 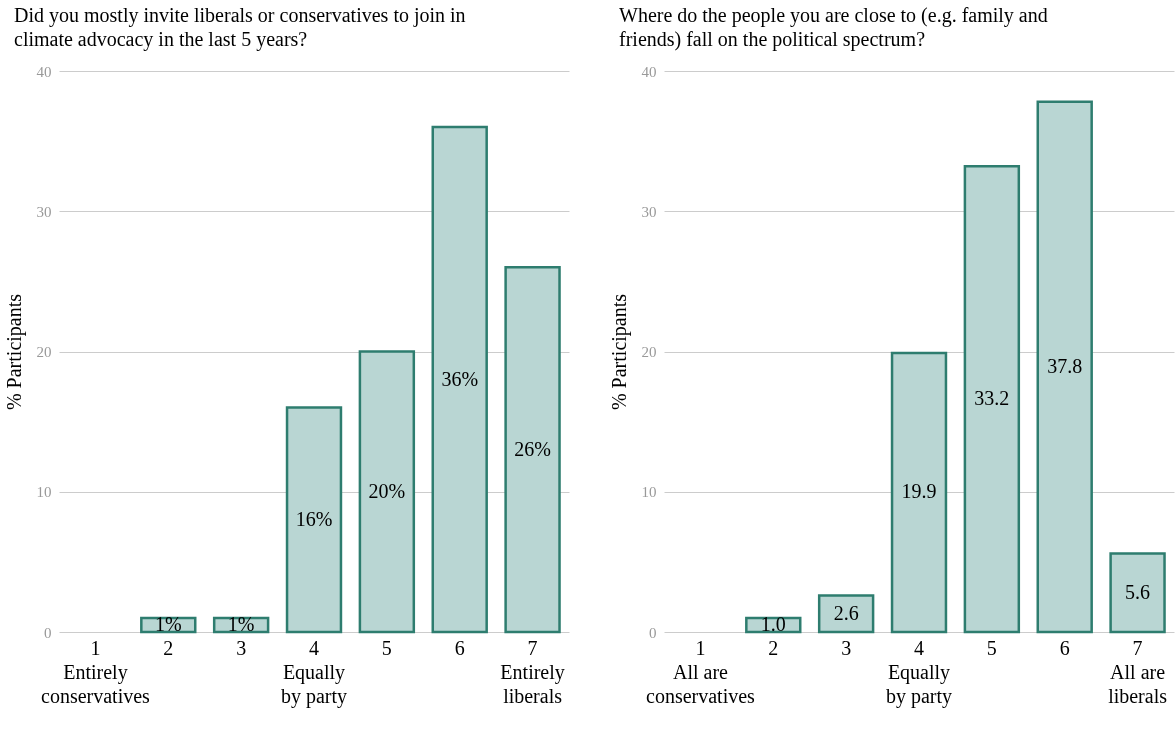 I want to click on data-label: 16%, so click(x=314, y=518).